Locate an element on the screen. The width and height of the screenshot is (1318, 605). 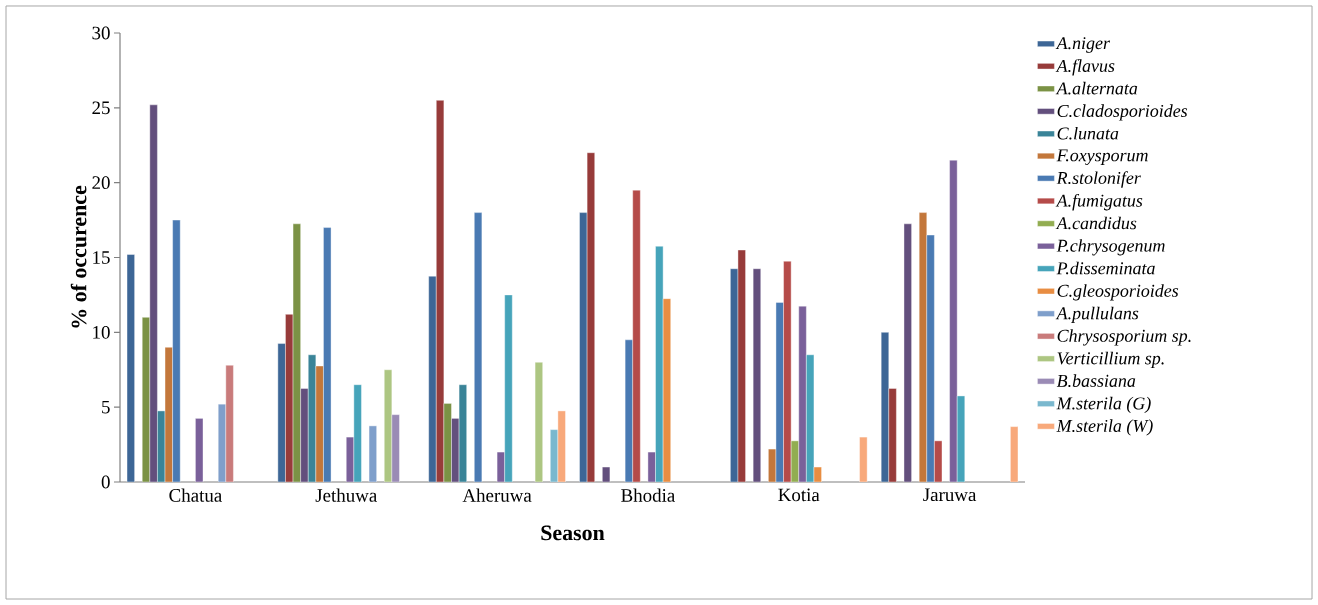
y-tick-label: 10 is located at coordinates (101, 332).